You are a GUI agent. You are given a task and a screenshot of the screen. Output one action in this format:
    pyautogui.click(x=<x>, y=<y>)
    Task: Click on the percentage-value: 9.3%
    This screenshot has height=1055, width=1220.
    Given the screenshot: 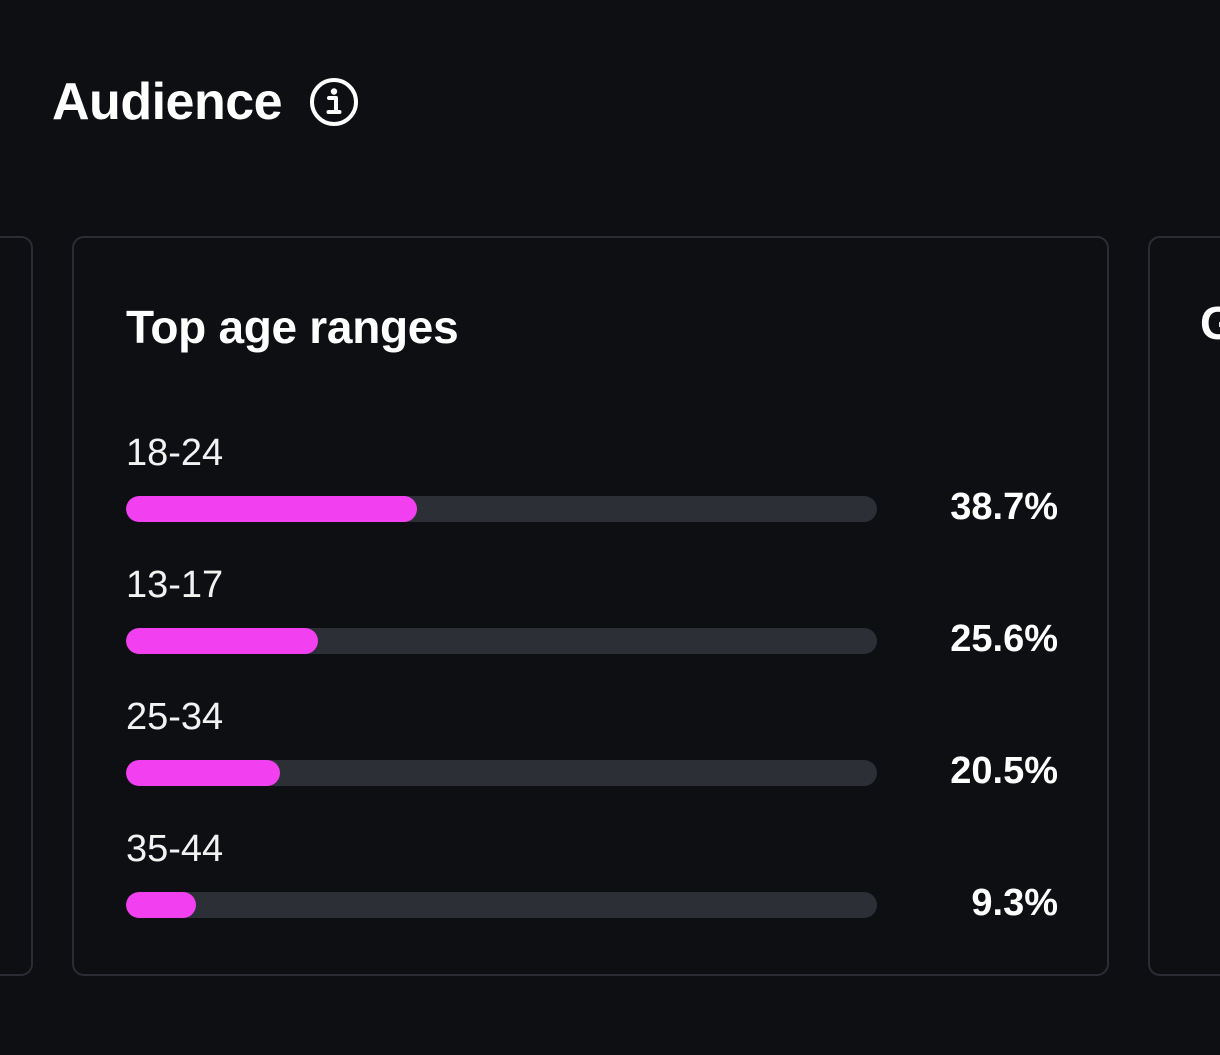 What is the action you would take?
    pyautogui.click(x=1014, y=903)
    